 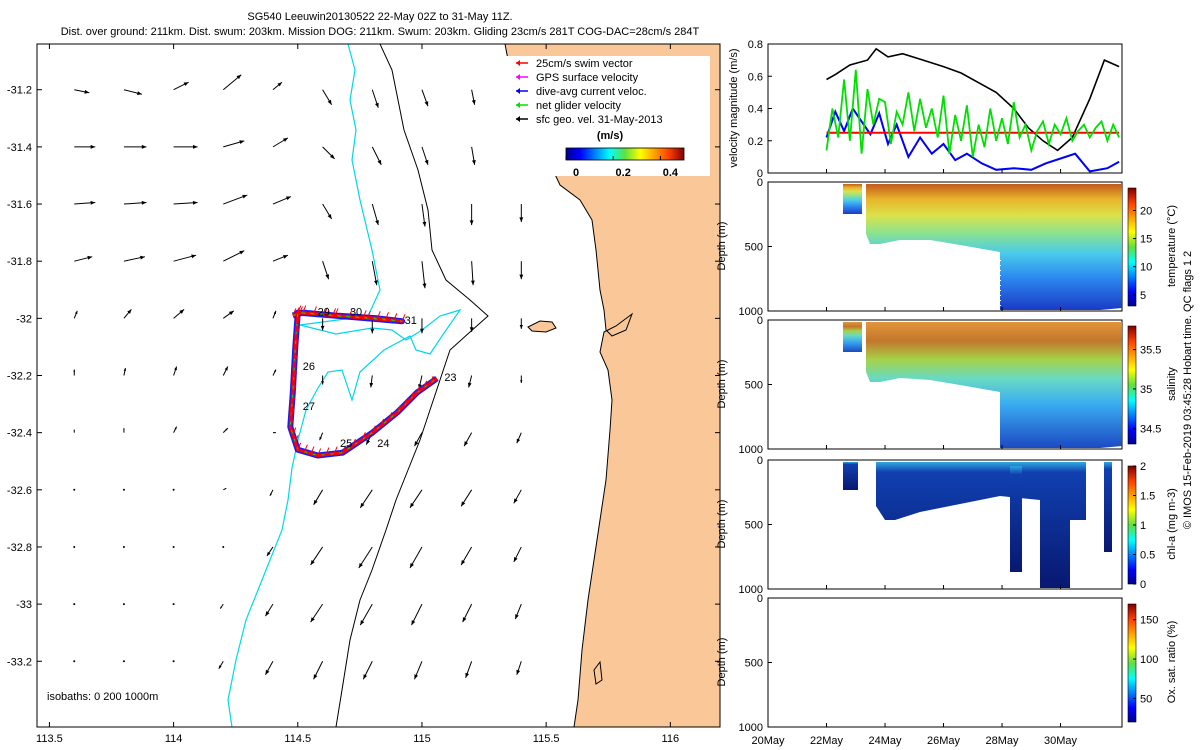 What do you see at coordinates (754, 248) in the screenshot?
I see `depth-ytick-label: 500` at bounding box center [754, 248].